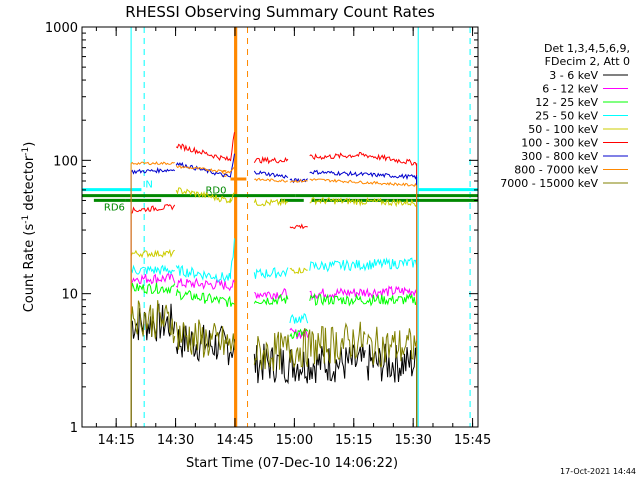 Image resolution: width=640 pixels, height=480 pixels. I want to click on legend-label: 12 - 25 keV, so click(566, 102).